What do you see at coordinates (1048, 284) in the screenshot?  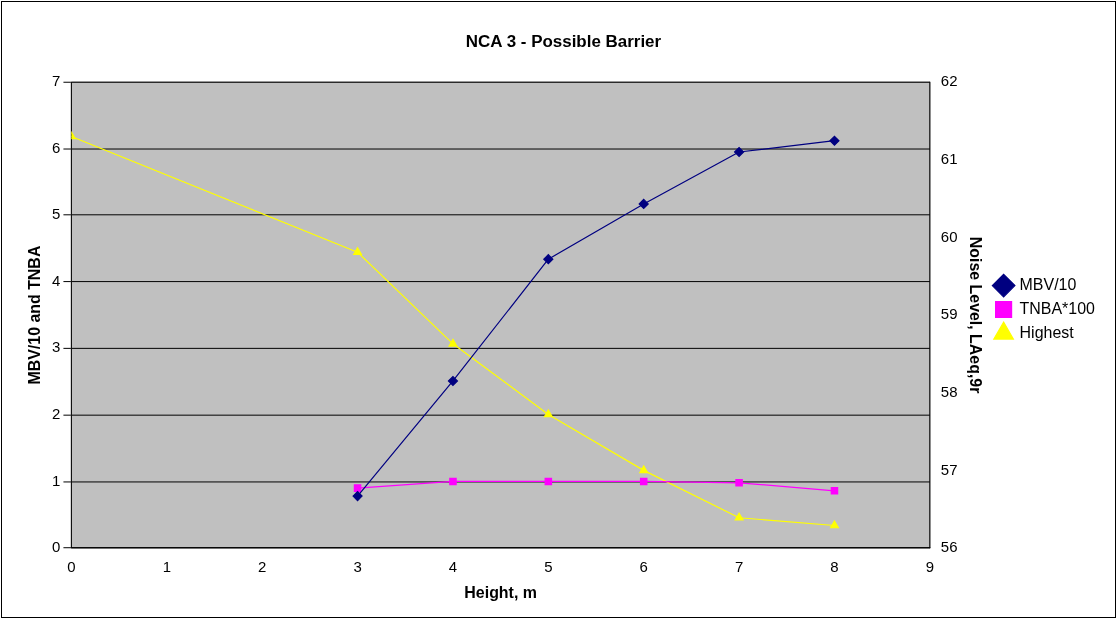 I see `legend-label: MBV/10` at bounding box center [1048, 284].